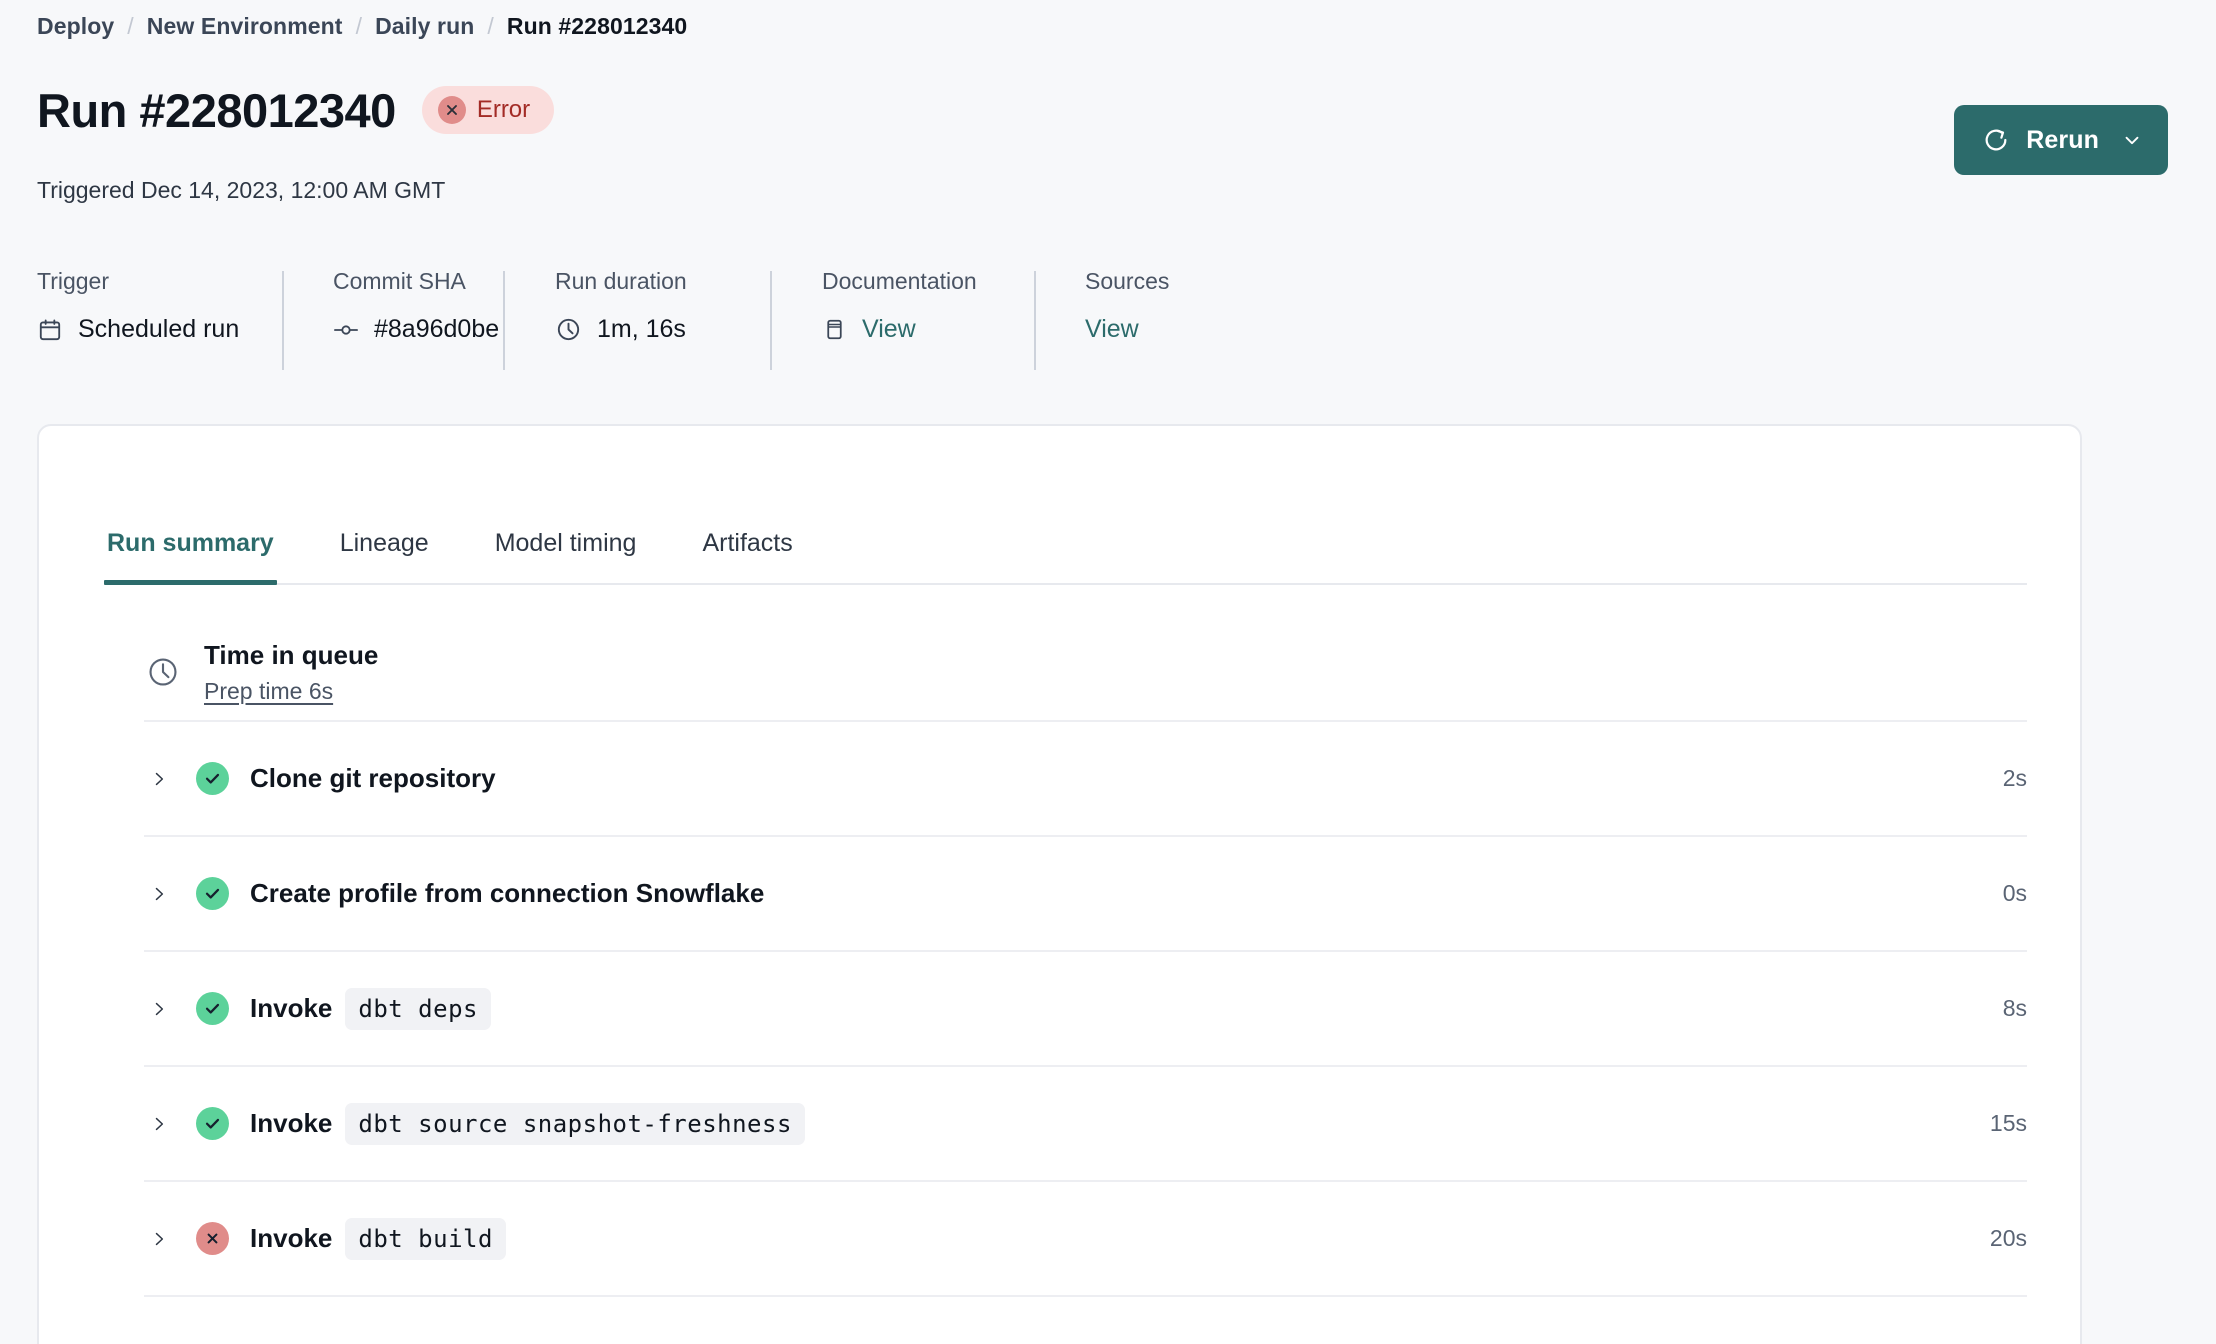 The width and height of the screenshot is (2216, 1344). I want to click on meta-run-duration: Run duration 1m, 16s, so click(637, 321).